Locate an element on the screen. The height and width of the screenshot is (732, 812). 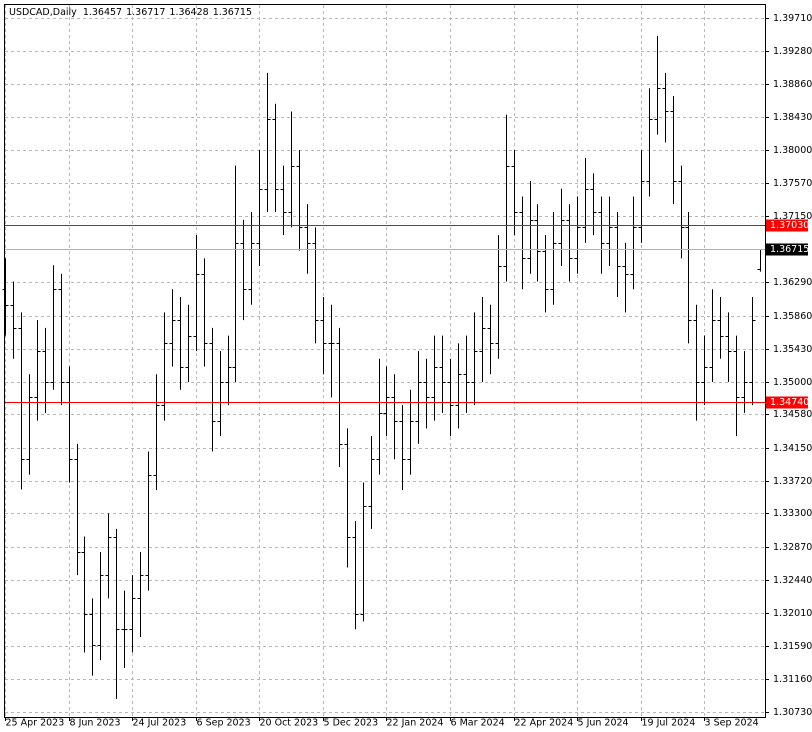
y-tick-label: 1.31160 is located at coordinates (792, 679).